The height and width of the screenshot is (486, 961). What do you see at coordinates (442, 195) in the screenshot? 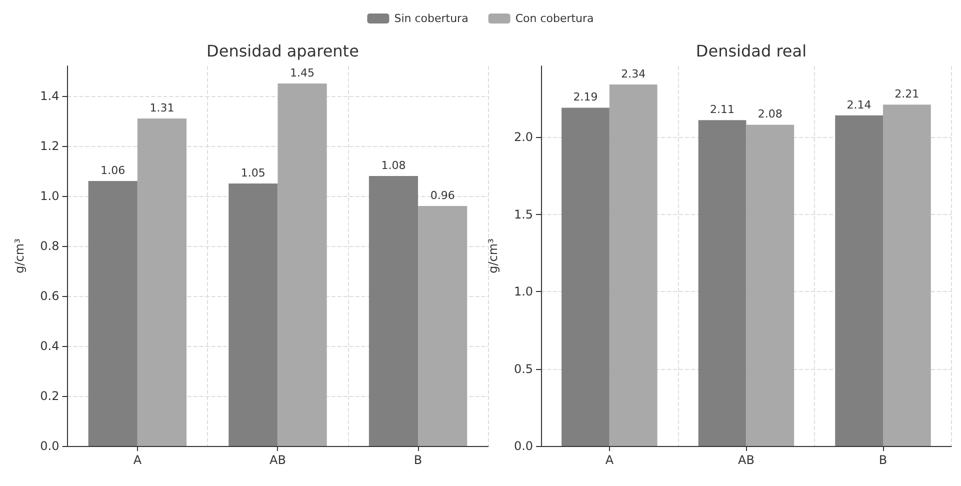
I see `data-label: 0.96` at bounding box center [442, 195].